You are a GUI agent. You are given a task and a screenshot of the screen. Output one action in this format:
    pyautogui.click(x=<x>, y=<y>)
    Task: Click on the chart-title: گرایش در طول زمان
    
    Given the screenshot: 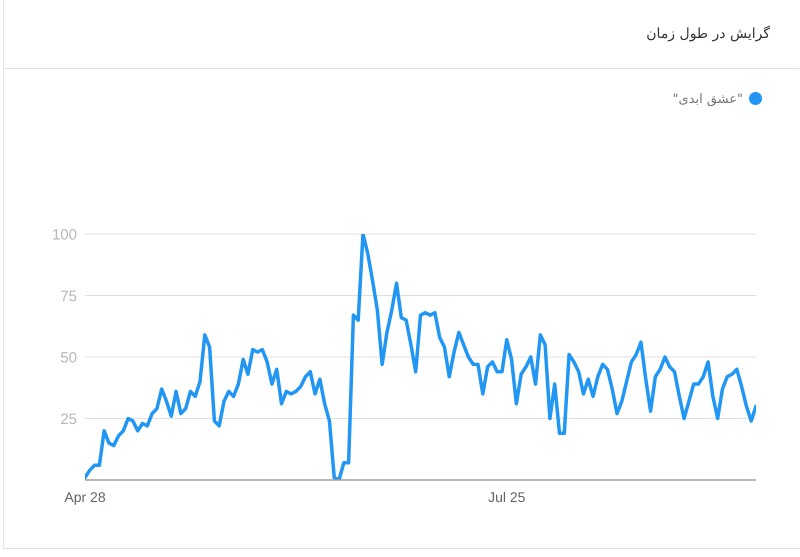 What is the action you would take?
    pyautogui.click(x=708, y=34)
    